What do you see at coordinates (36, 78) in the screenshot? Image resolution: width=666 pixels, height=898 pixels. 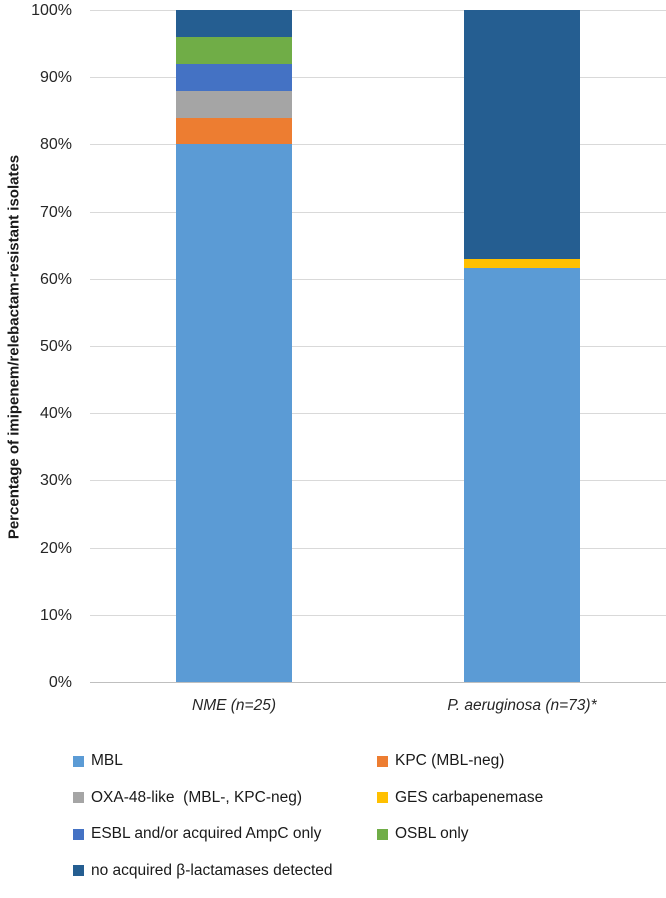 I see `y-tick-label: 90%` at bounding box center [36, 78].